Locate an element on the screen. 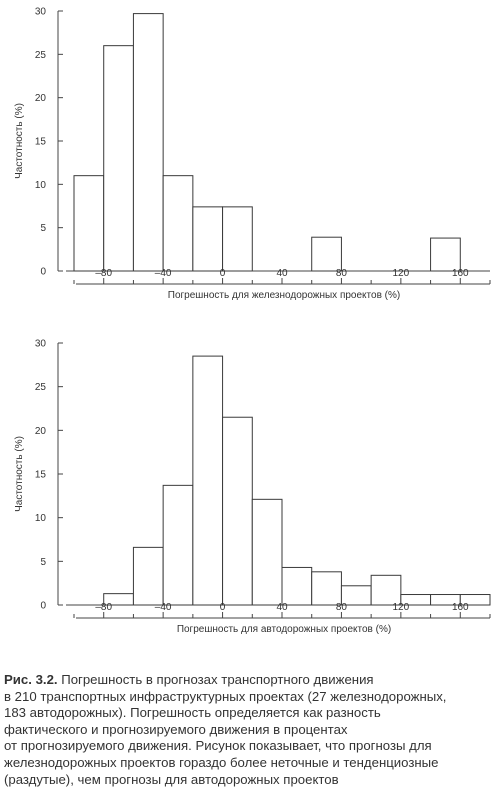 The image size is (500, 812). panel-2-y-tick-label: 20 is located at coordinates (41, 431).